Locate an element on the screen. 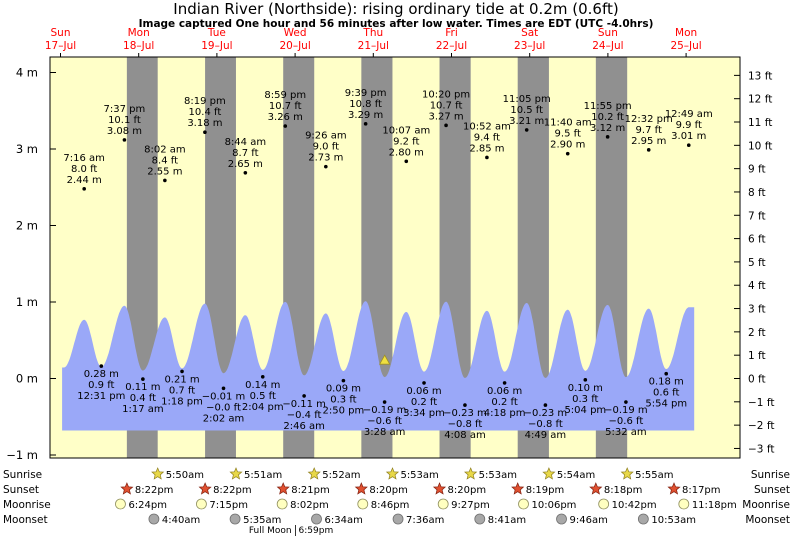 The width and height of the screenshot is (793, 542). tide-ft: 9.0 ft is located at coordinates (326, 147).